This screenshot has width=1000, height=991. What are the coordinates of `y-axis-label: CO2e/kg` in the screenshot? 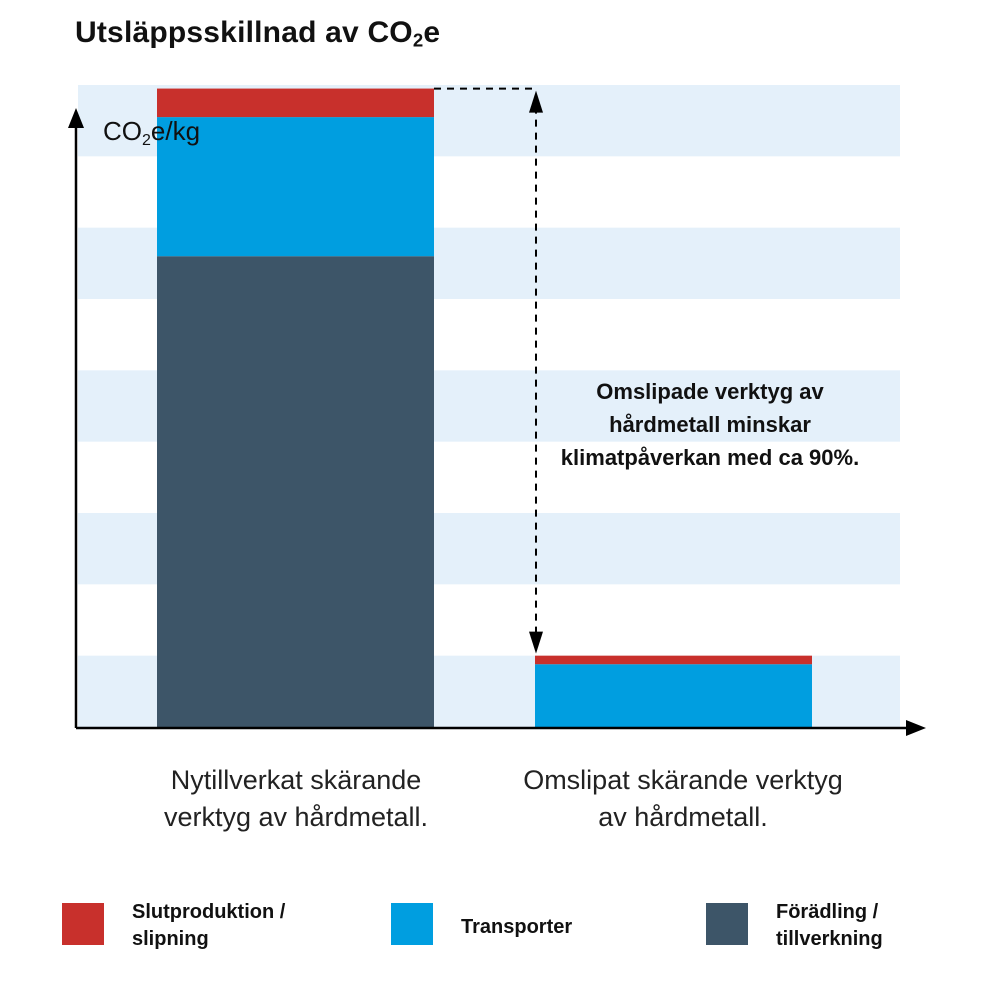 It's located at (151, 132).